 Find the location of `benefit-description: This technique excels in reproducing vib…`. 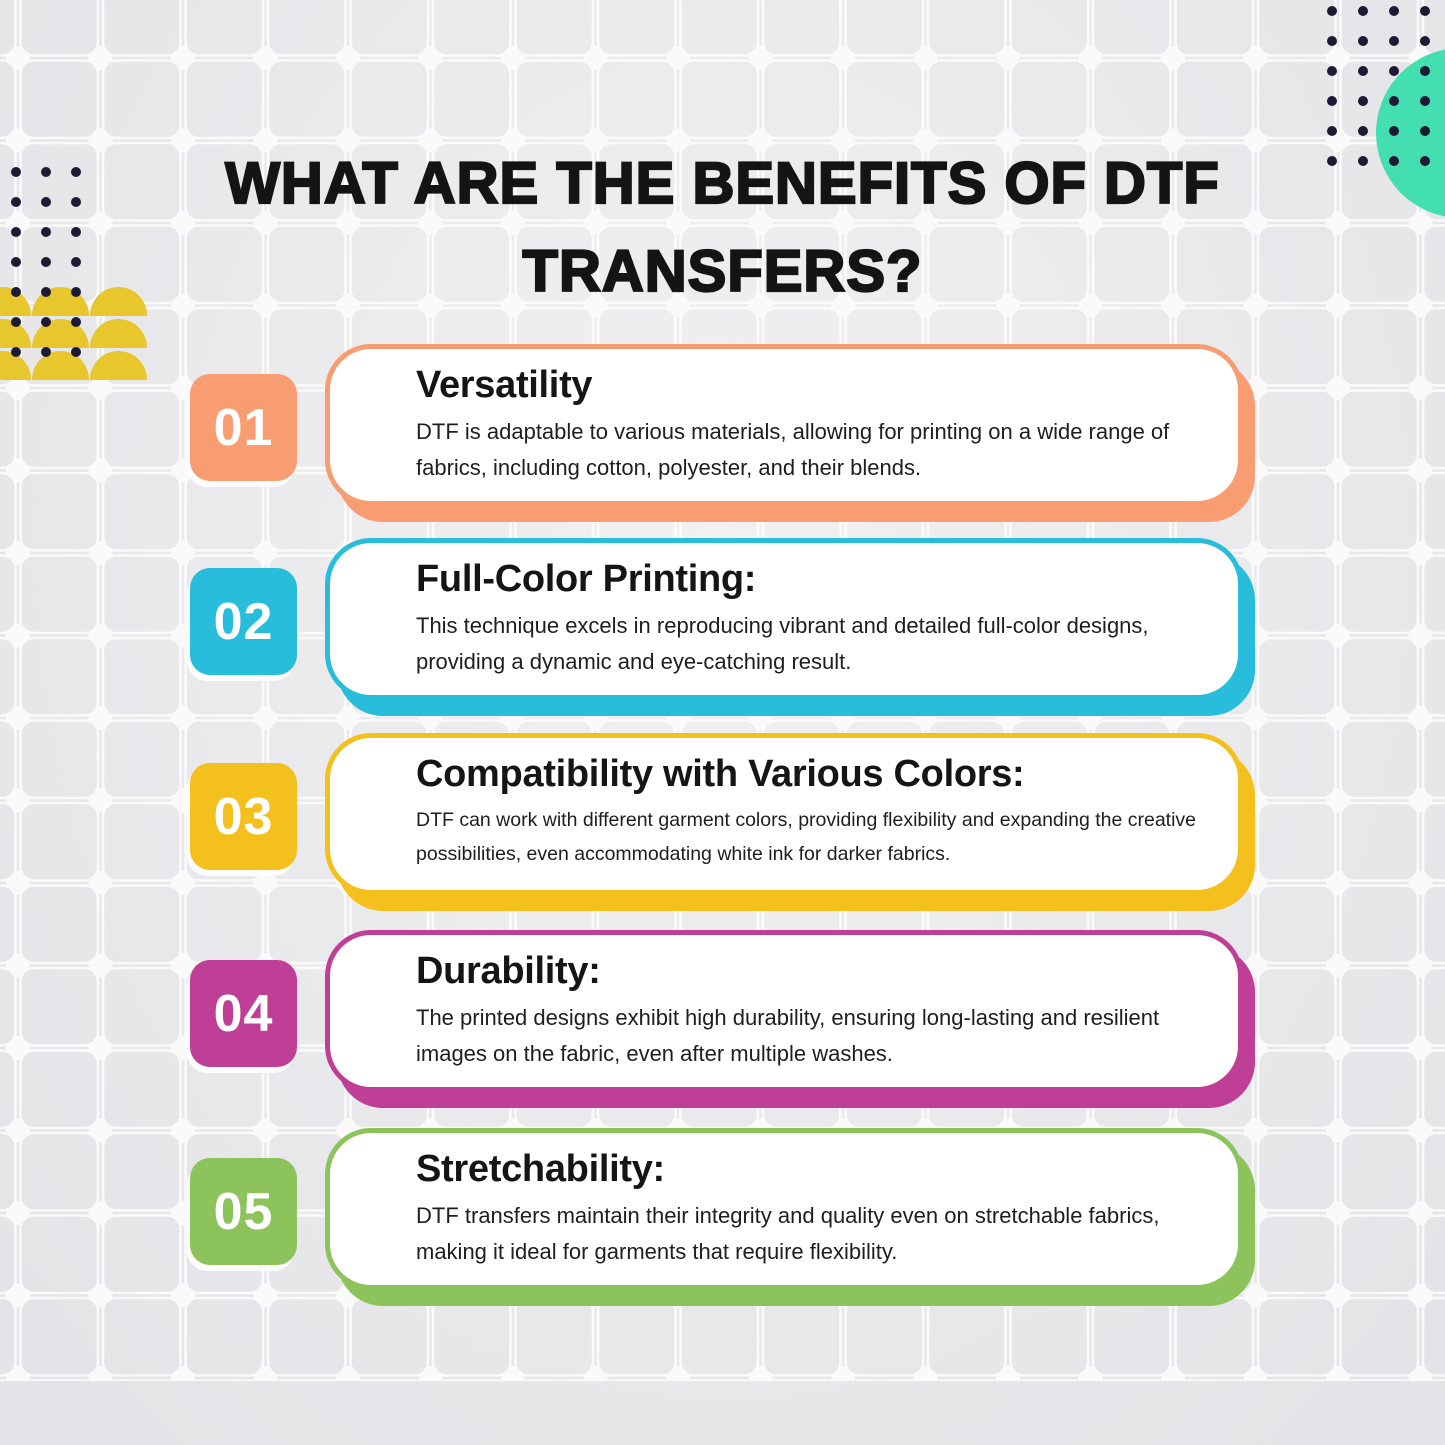

benefit-description: This technique excels in reproducing vib… is located at coordinates (782, 643).